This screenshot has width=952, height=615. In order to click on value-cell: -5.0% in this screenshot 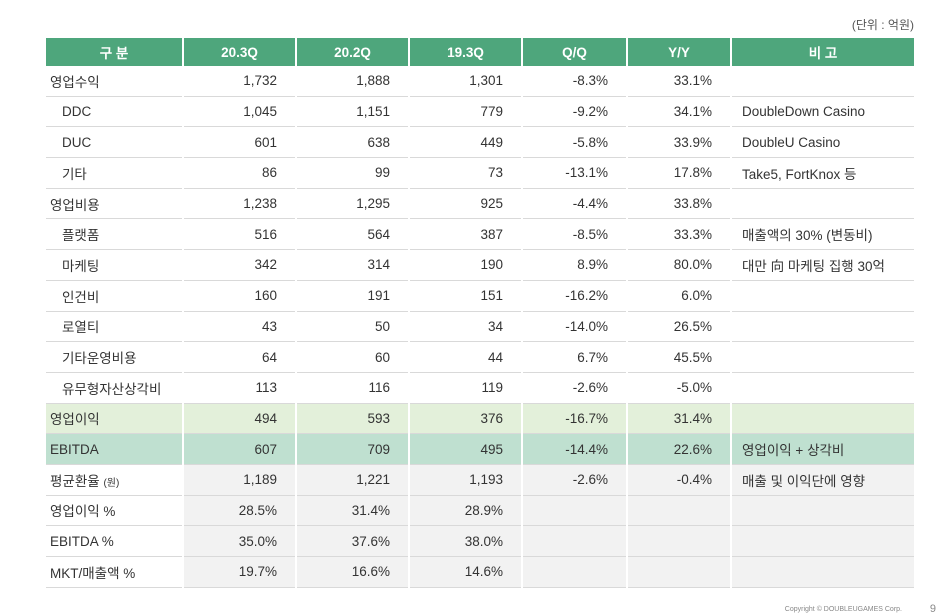, I will do `click(678, 388)`.